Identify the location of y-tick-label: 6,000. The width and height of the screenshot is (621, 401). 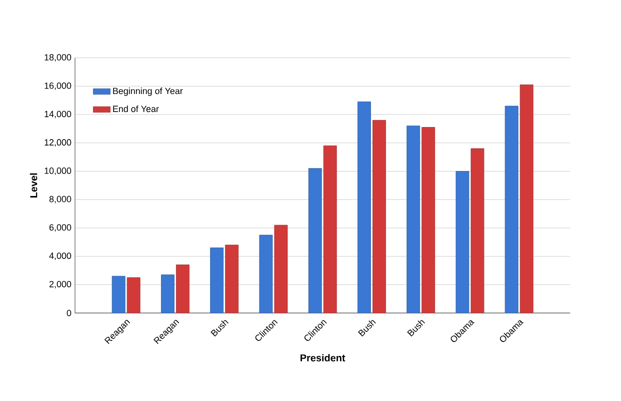
(60, 228).